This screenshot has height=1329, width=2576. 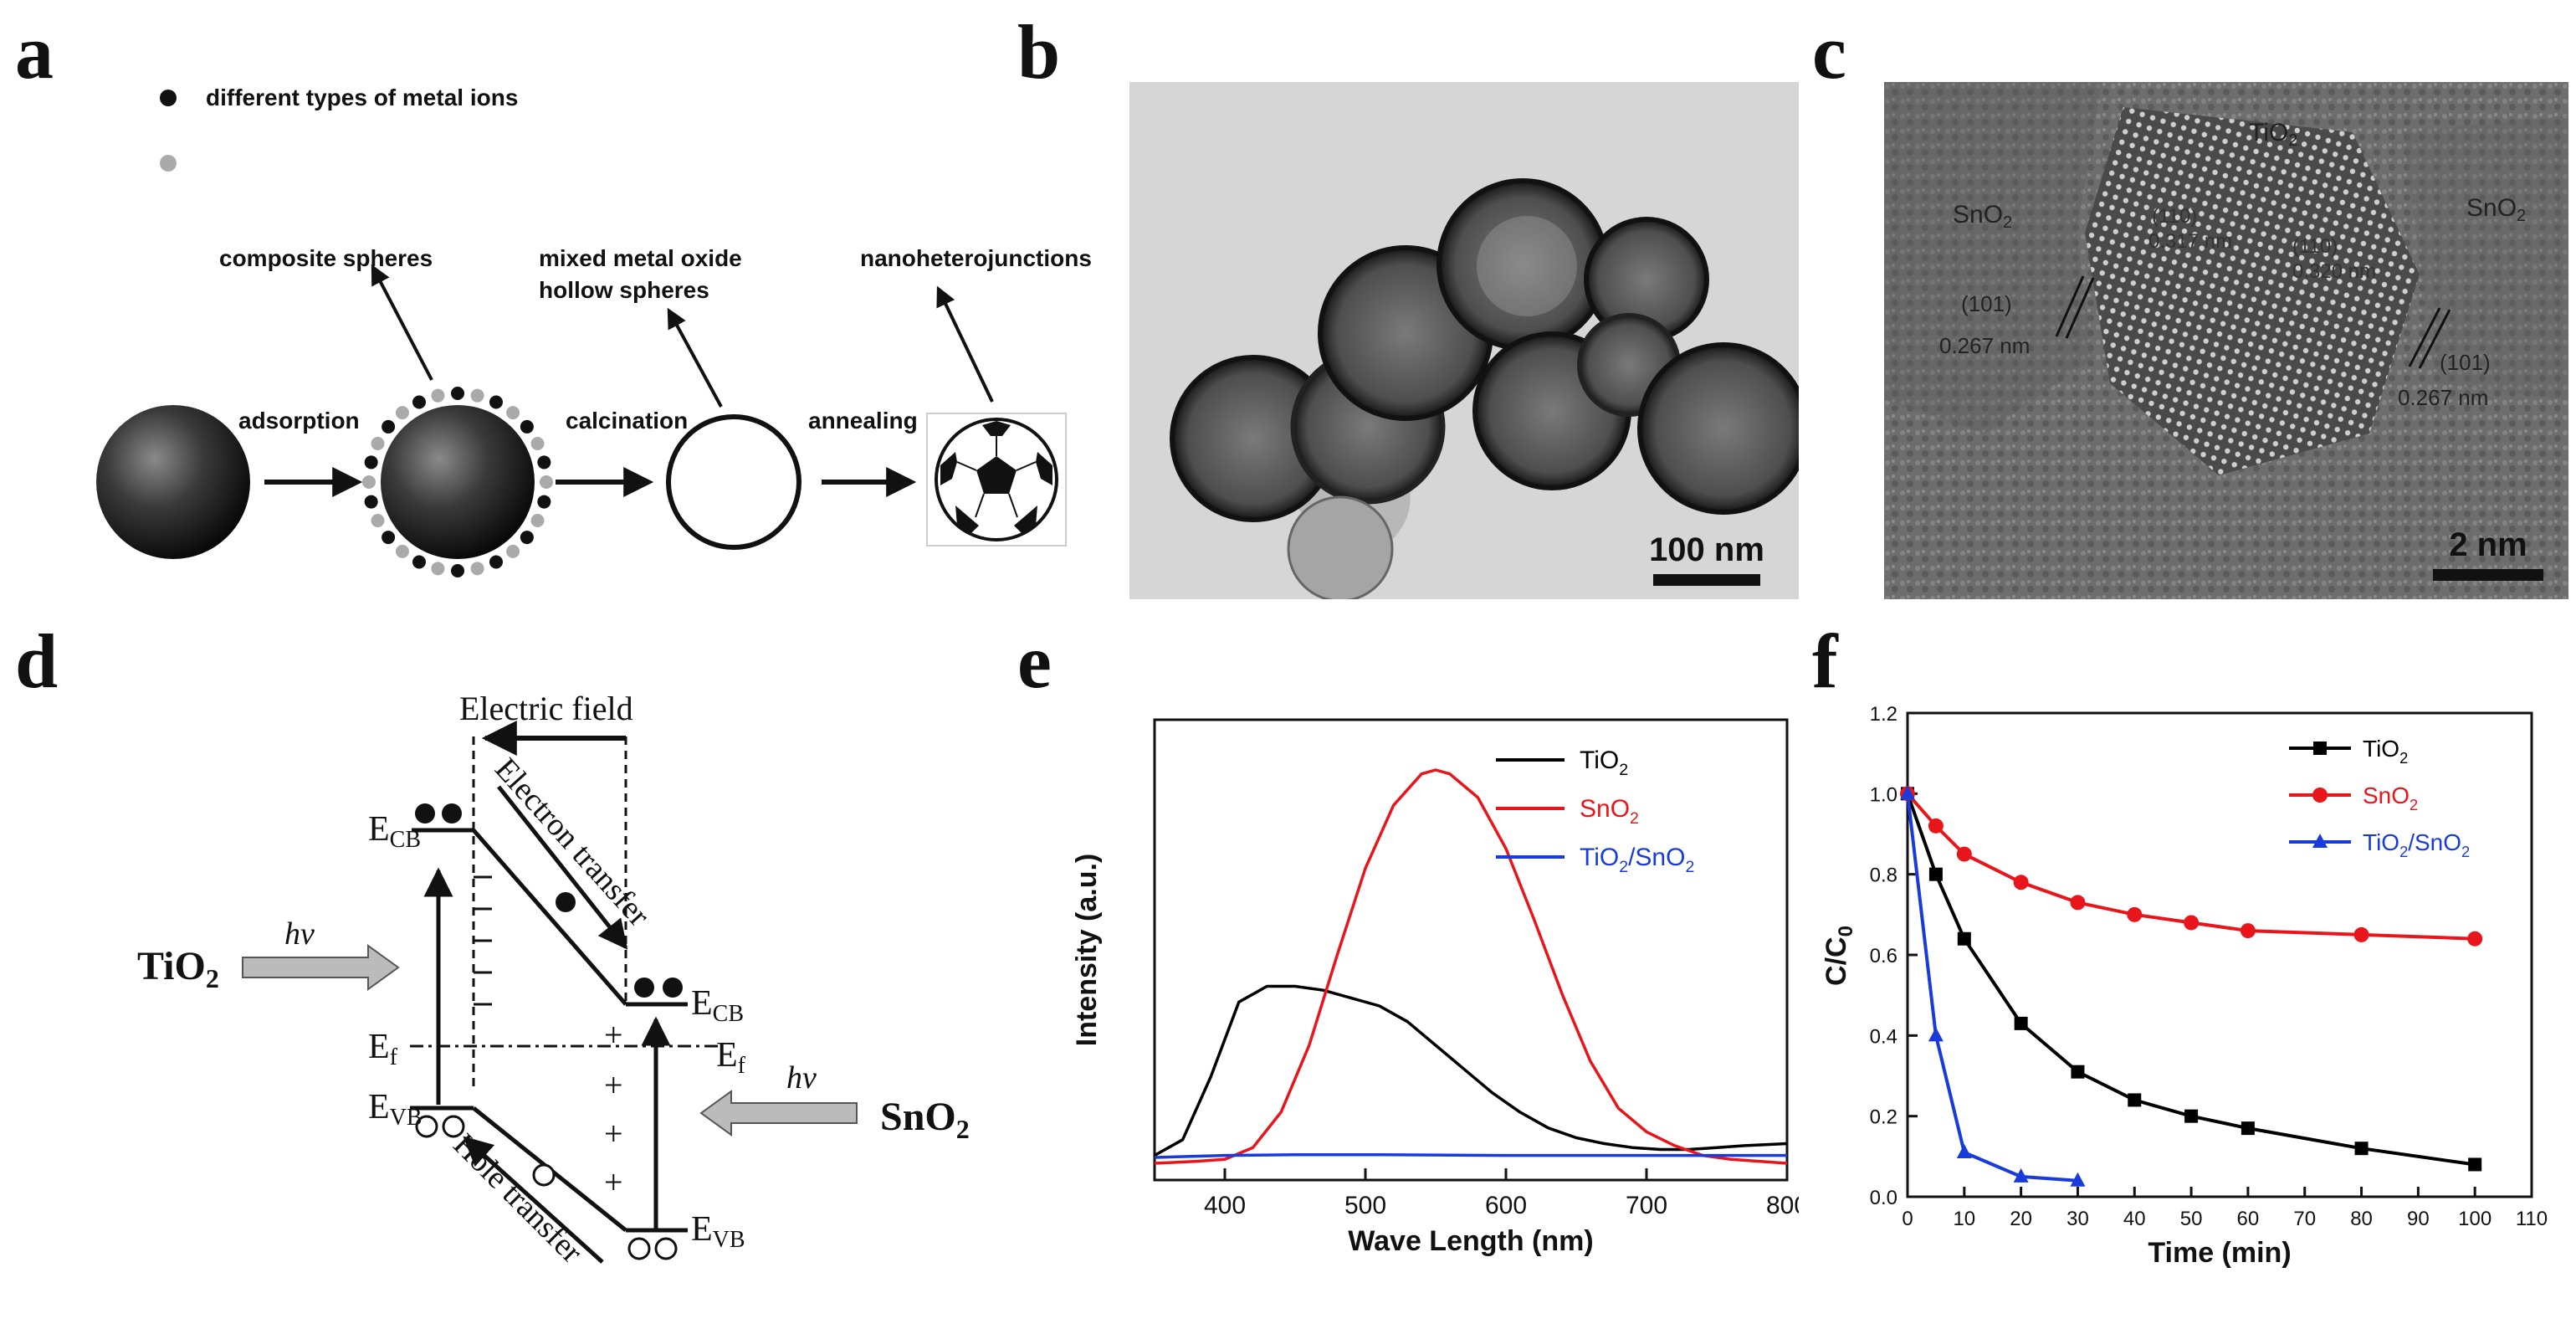 What do you see at coordinates (731, 1057) in the screenshot?
I see `ef-right: Ef` at bounding box center [731, 1057].